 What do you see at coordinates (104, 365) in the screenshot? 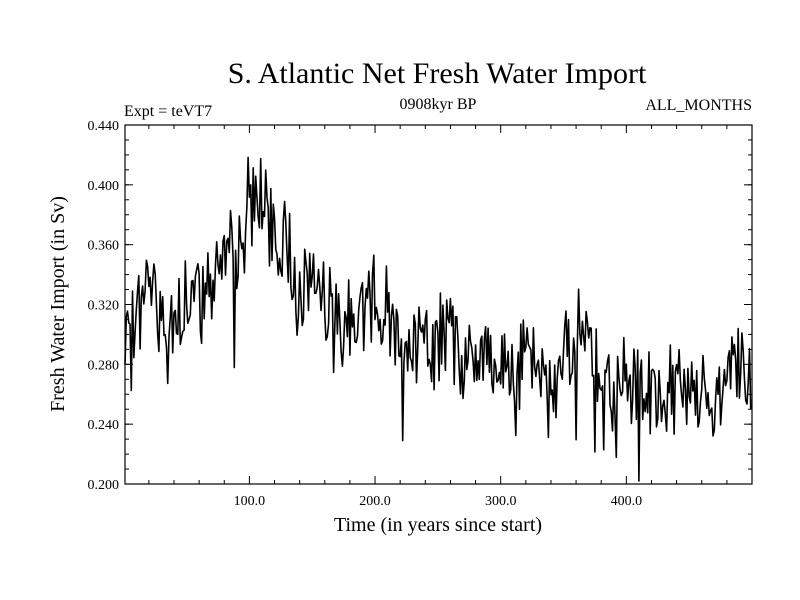
I see `y-tick-label: 0.280` at bounding box center [104, 365].